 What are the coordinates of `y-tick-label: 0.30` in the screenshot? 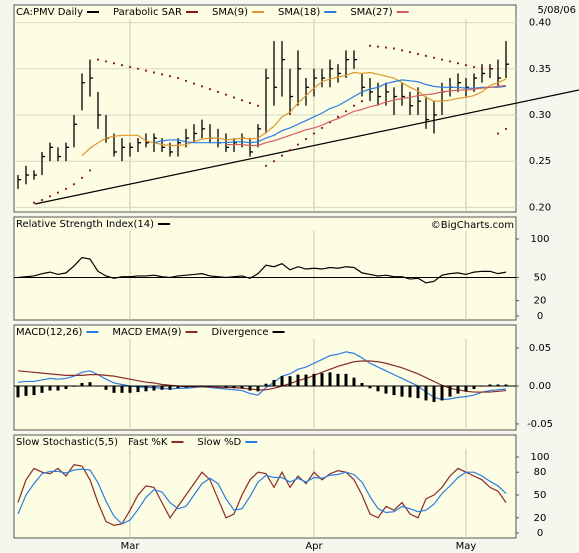 It's located at (540, 115).